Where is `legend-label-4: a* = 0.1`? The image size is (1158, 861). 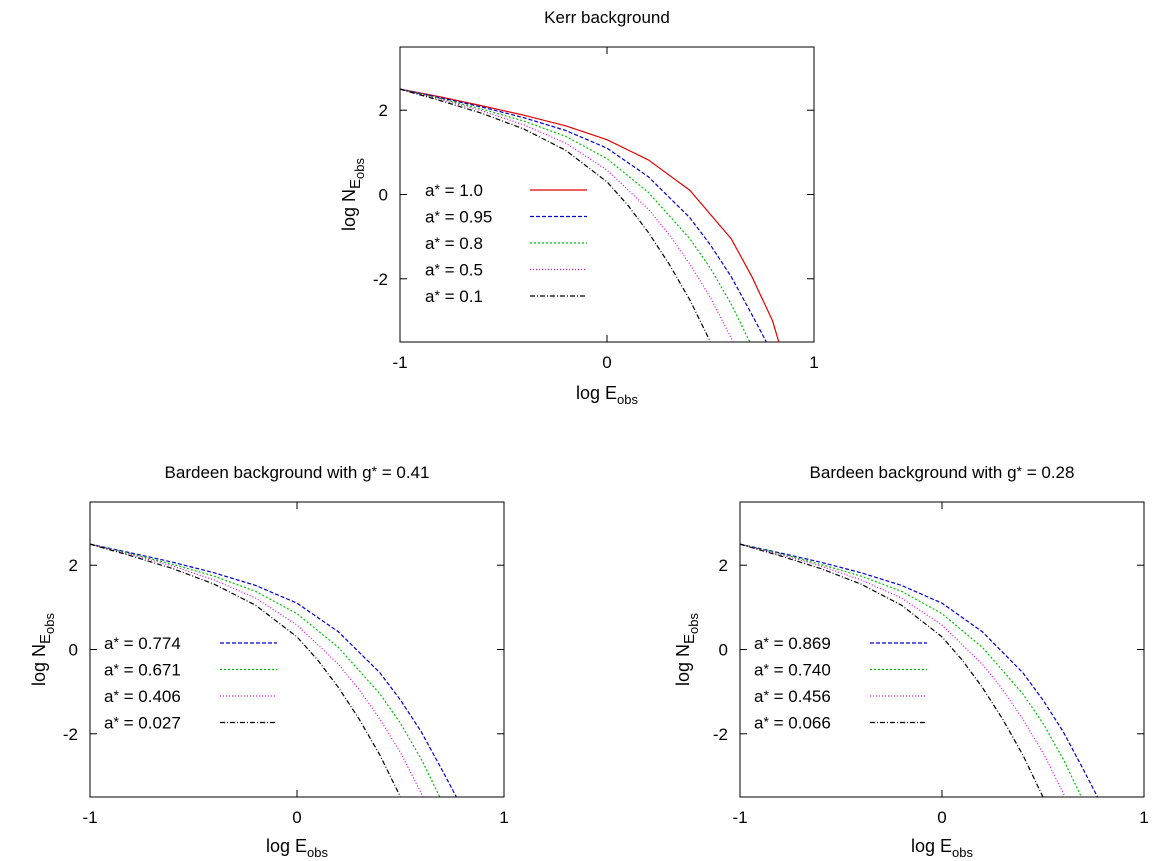
legend-label-4: a* = 0.1 is located at coordinates (454, 296).